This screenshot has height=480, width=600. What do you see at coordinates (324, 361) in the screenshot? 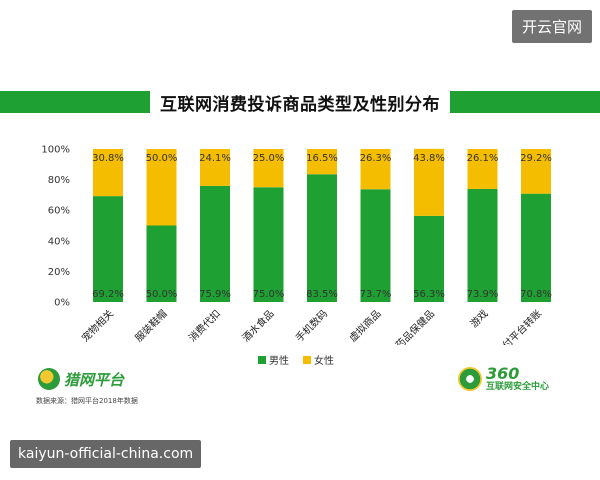
I see `legend-label-female: 女性` at bounding box center [324, 361].